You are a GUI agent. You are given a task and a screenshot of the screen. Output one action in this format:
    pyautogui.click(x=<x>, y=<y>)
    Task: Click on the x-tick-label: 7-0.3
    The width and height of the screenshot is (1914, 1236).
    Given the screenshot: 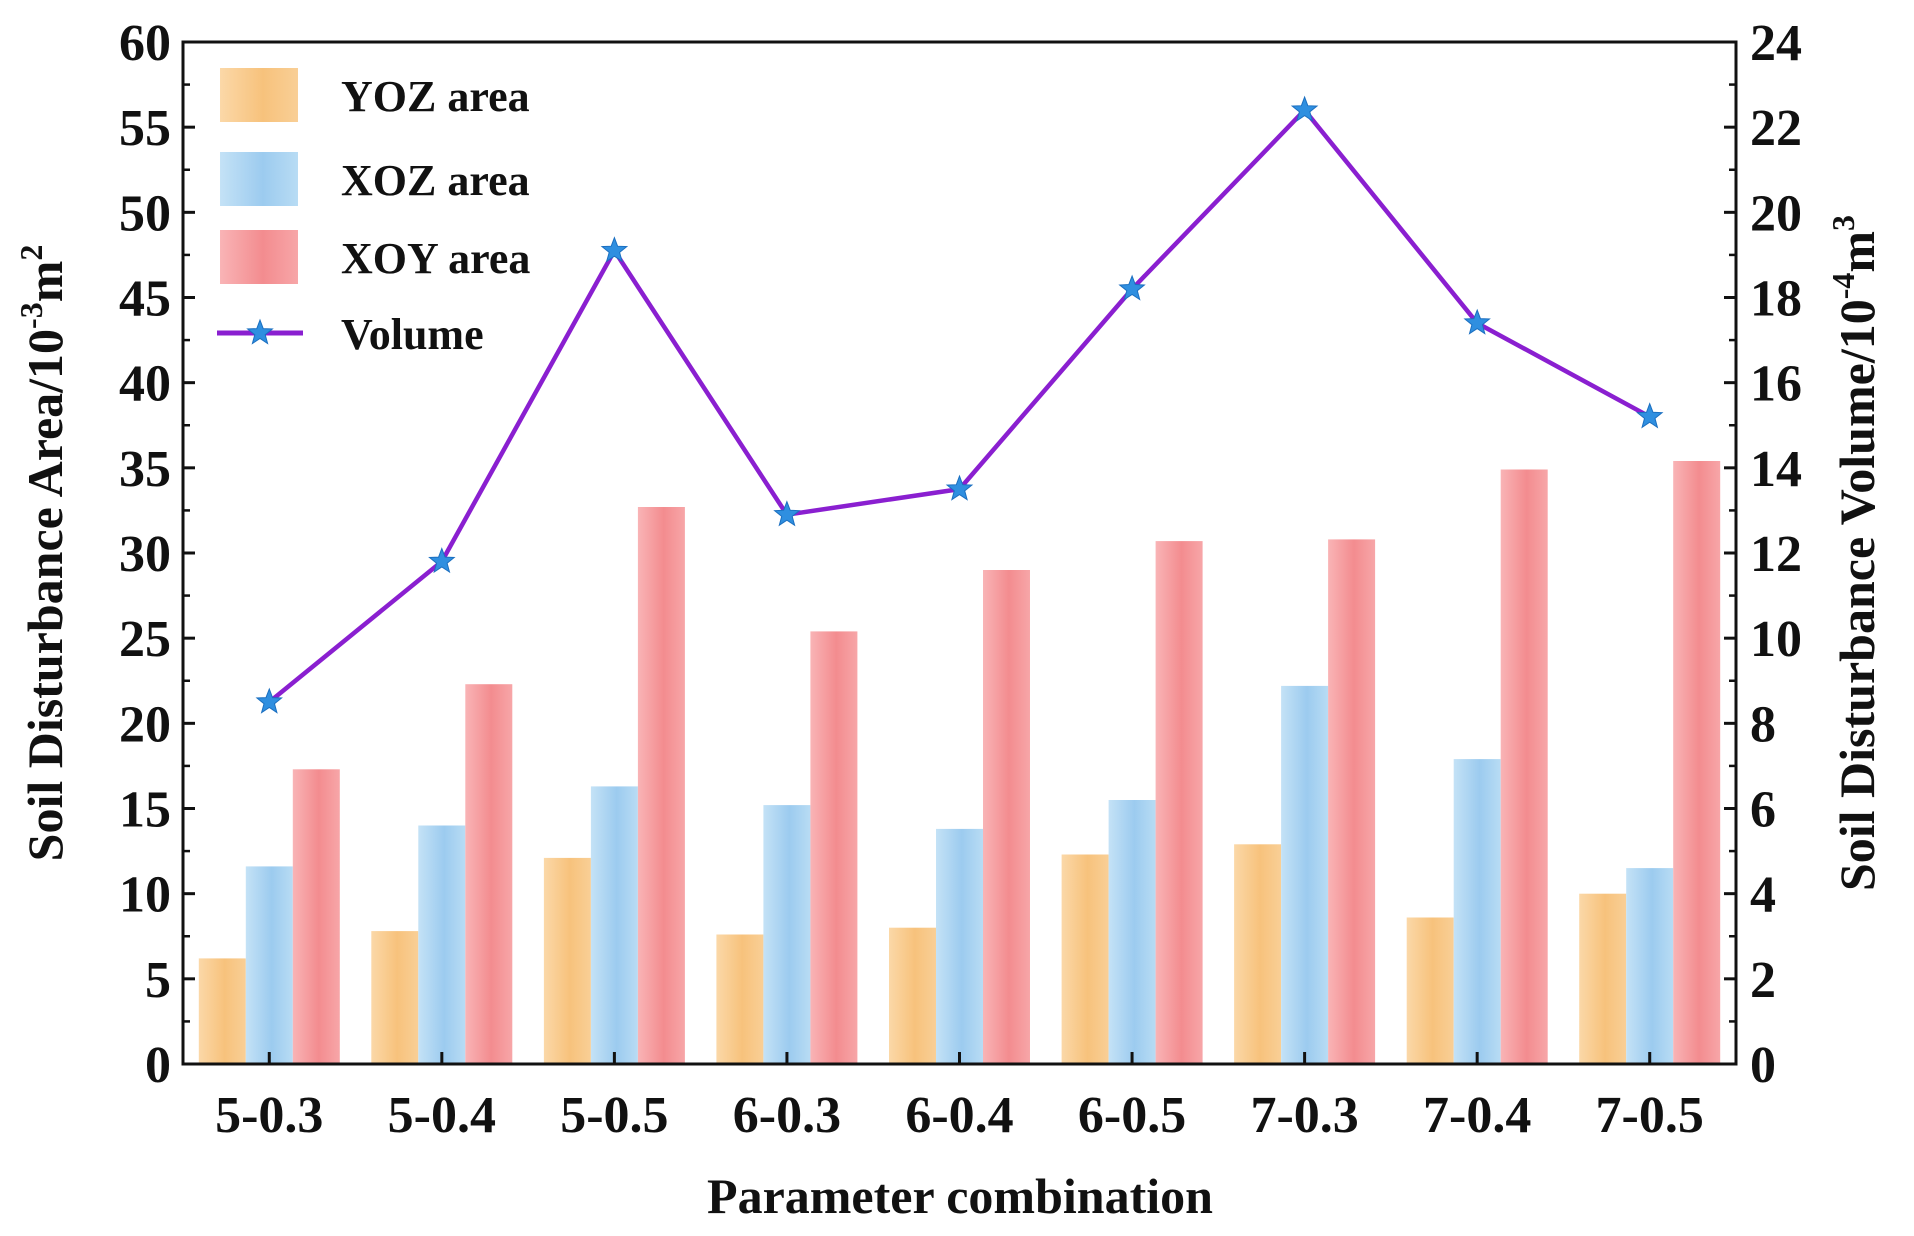 What is the action you would take?
    pyautogui.click(x=1304, y=1115)
    